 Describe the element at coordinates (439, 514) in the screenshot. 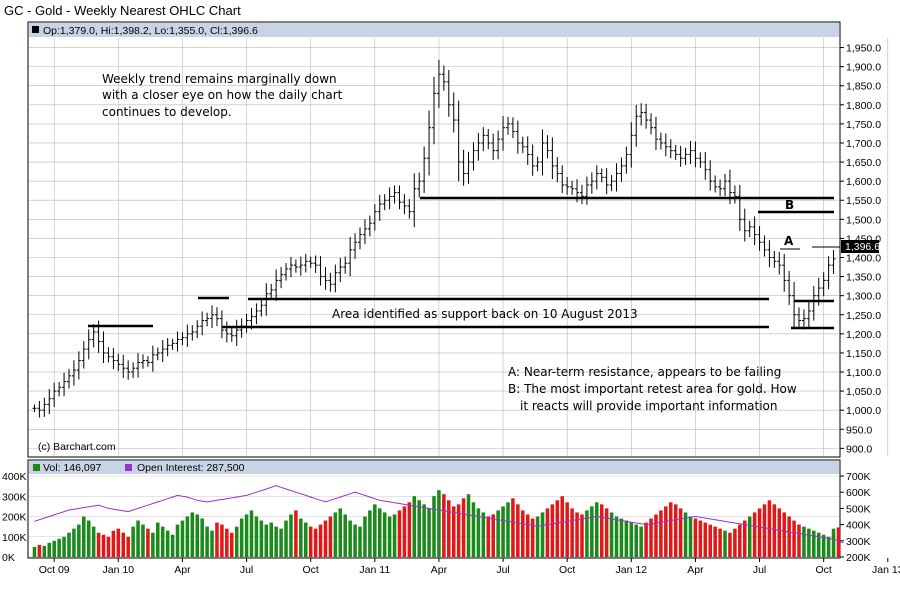

I see `open-interest-line` at that location.